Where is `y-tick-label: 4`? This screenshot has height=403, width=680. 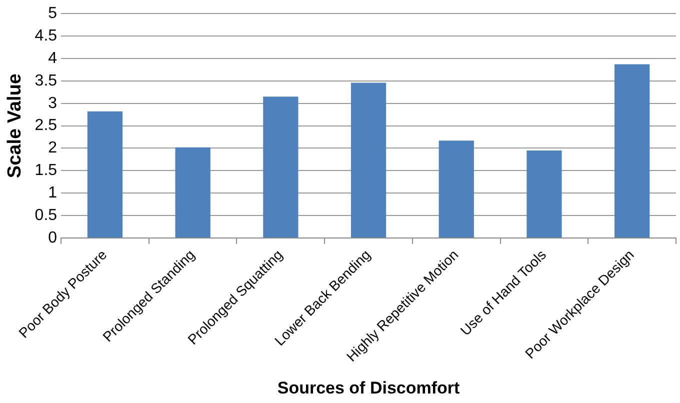
y-tick-label: 4 is located at coordinates (53, 58).